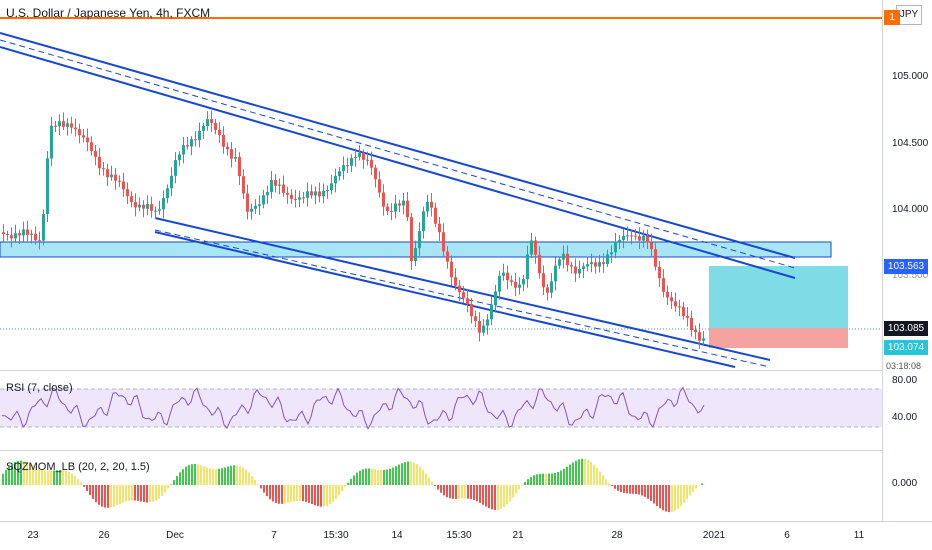  What do you see at coordinates (714, 535) in the screenshot?
I see `time-label: 2021` at bounding box center [714, 535].